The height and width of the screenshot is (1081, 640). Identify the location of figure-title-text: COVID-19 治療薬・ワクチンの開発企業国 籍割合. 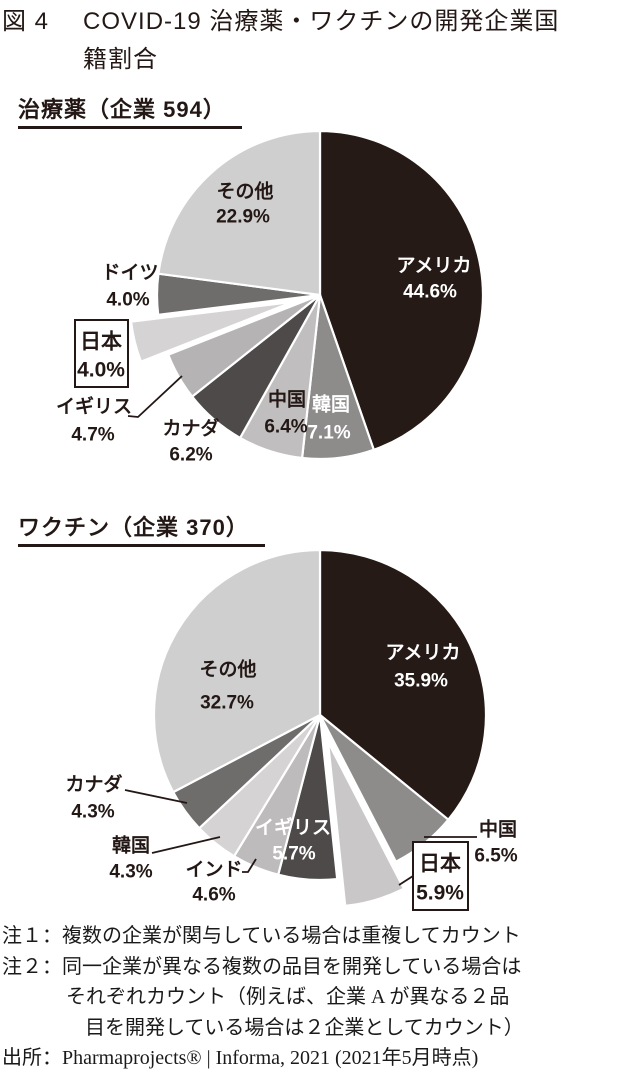
(321, 41).